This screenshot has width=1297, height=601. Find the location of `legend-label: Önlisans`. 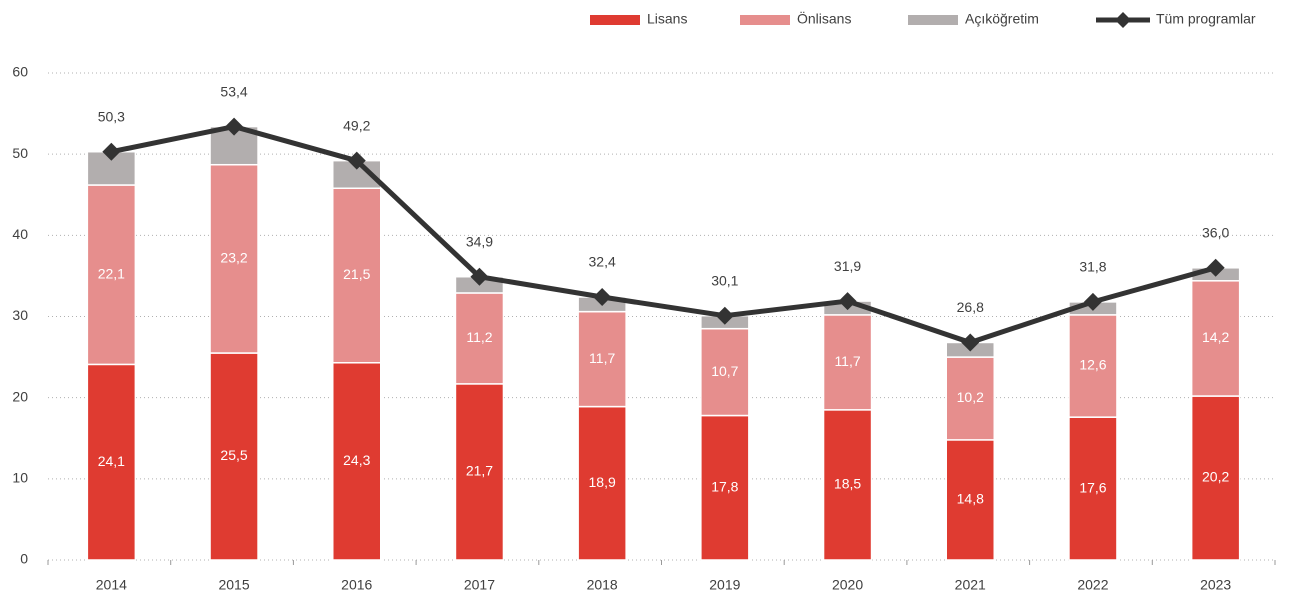

legend-label: Önlisans is located at coordinates (824, 18).